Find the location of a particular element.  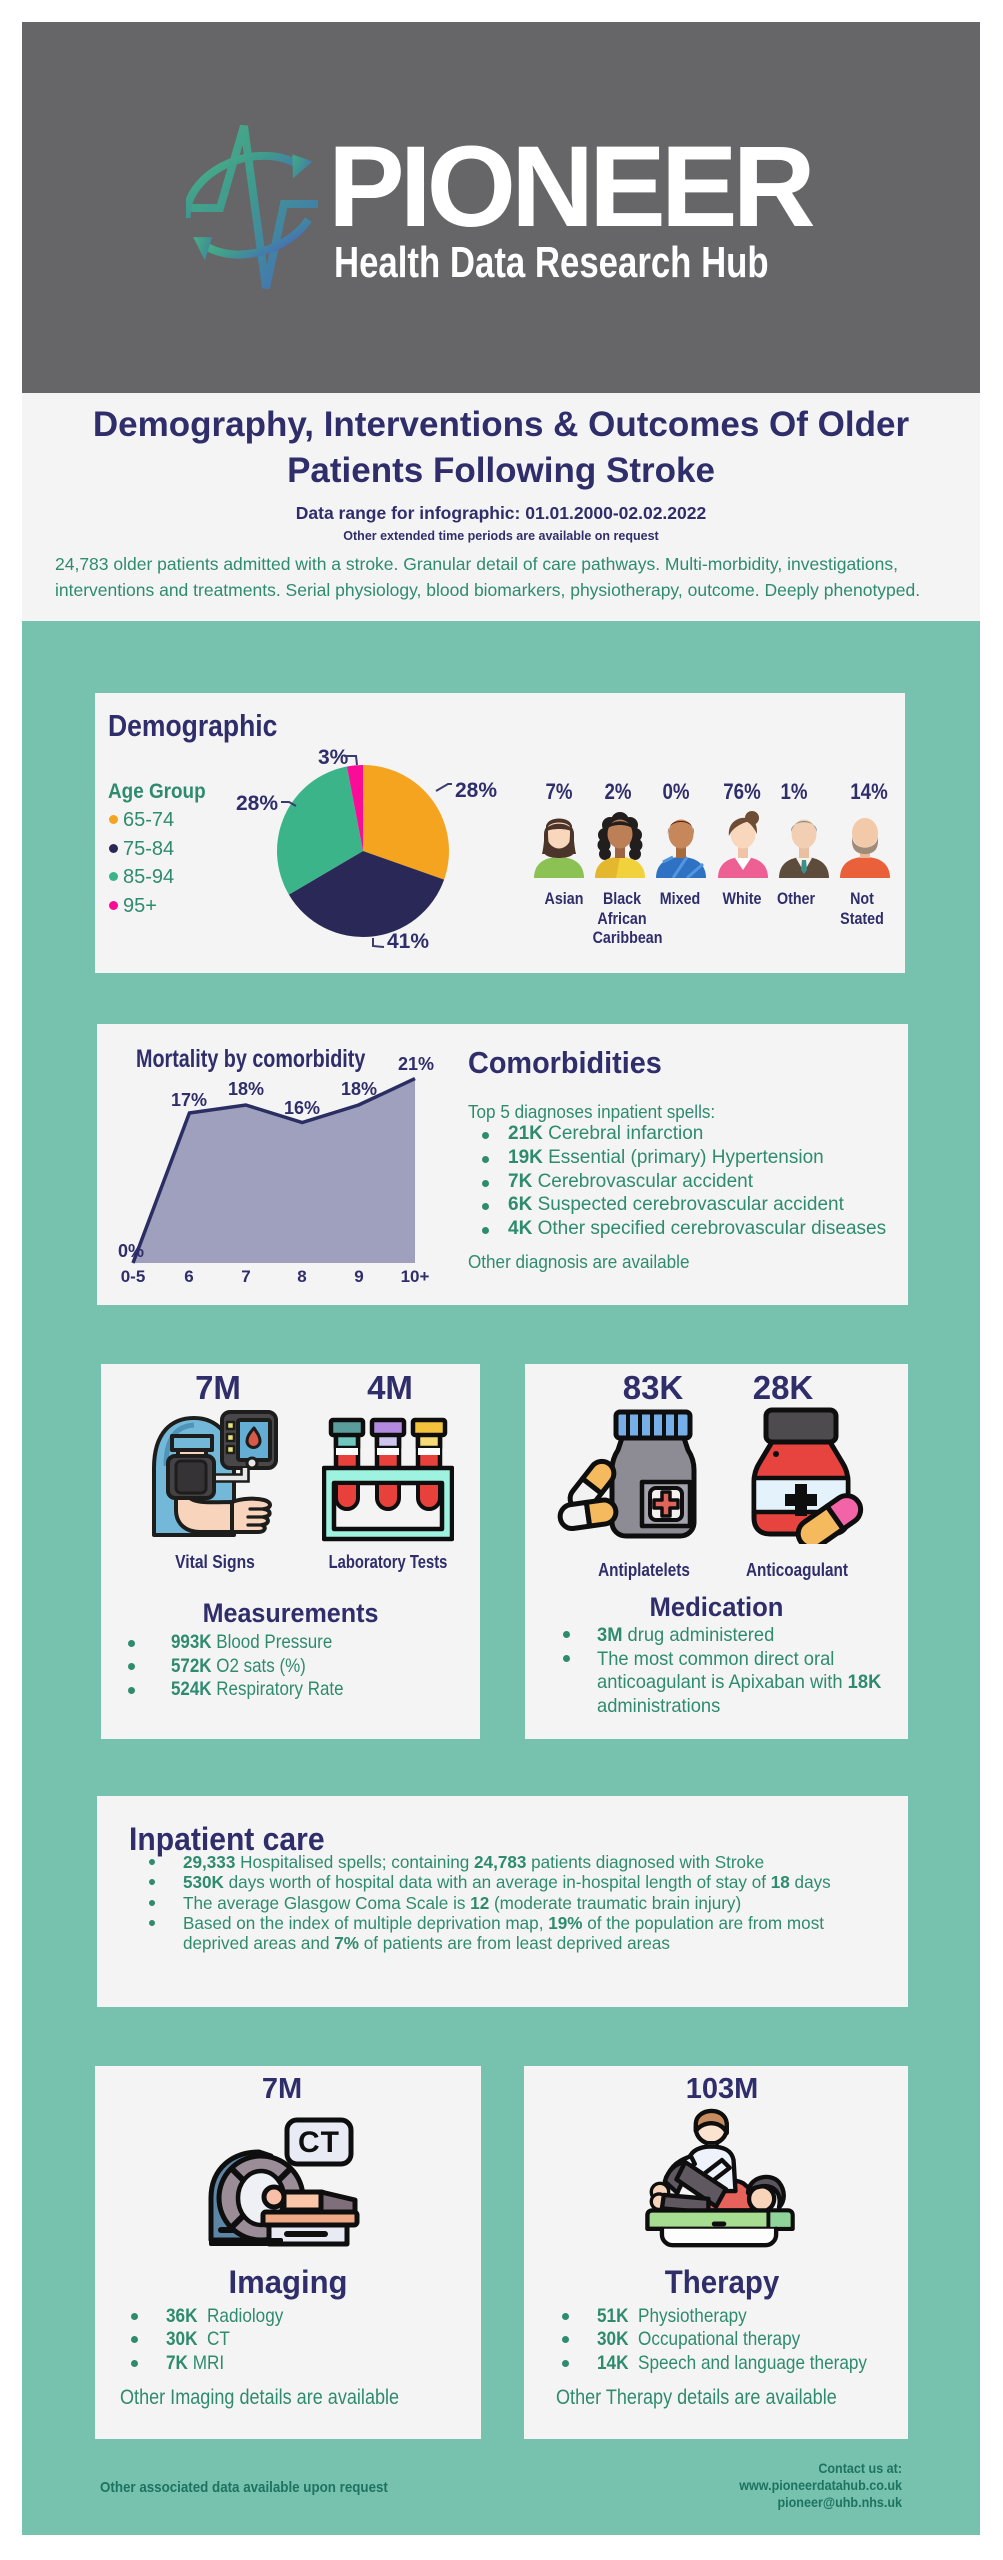

svg-text: CT is located at coordinates (319, 2142).